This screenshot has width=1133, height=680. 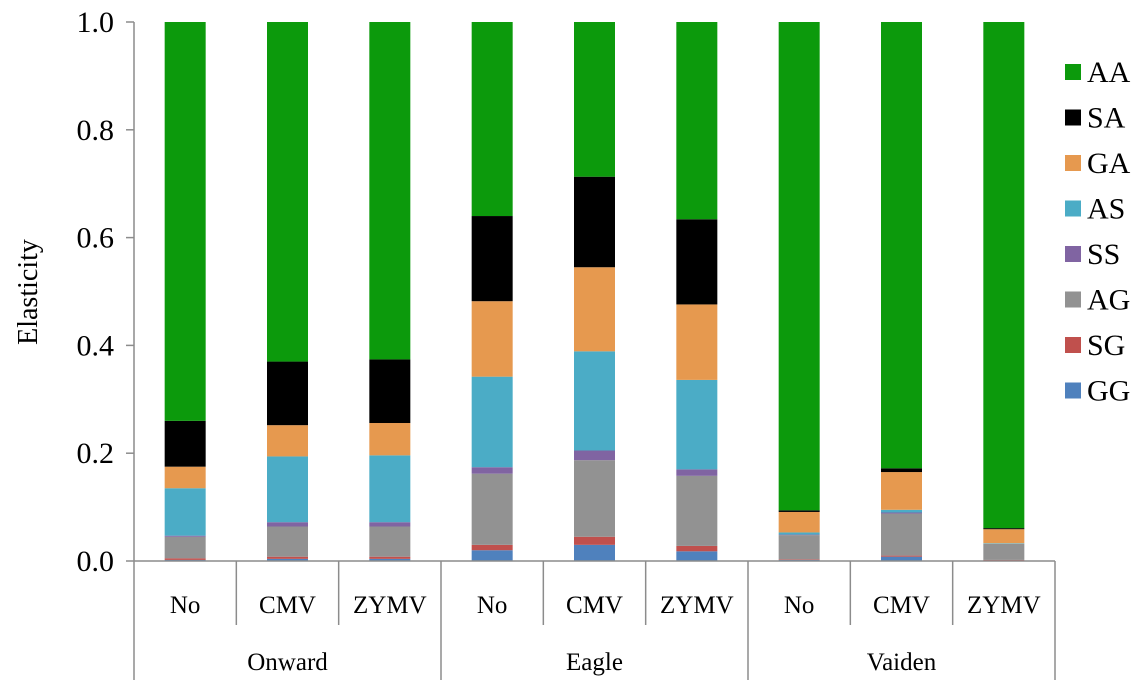 I want to click on y-tick-label: 1.0, so click(x=96, y=22).